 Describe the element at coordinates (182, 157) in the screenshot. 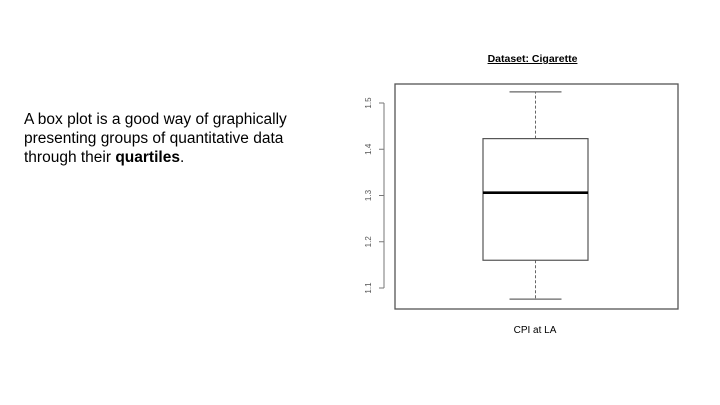

I see `slide-text-end: .` at that location.